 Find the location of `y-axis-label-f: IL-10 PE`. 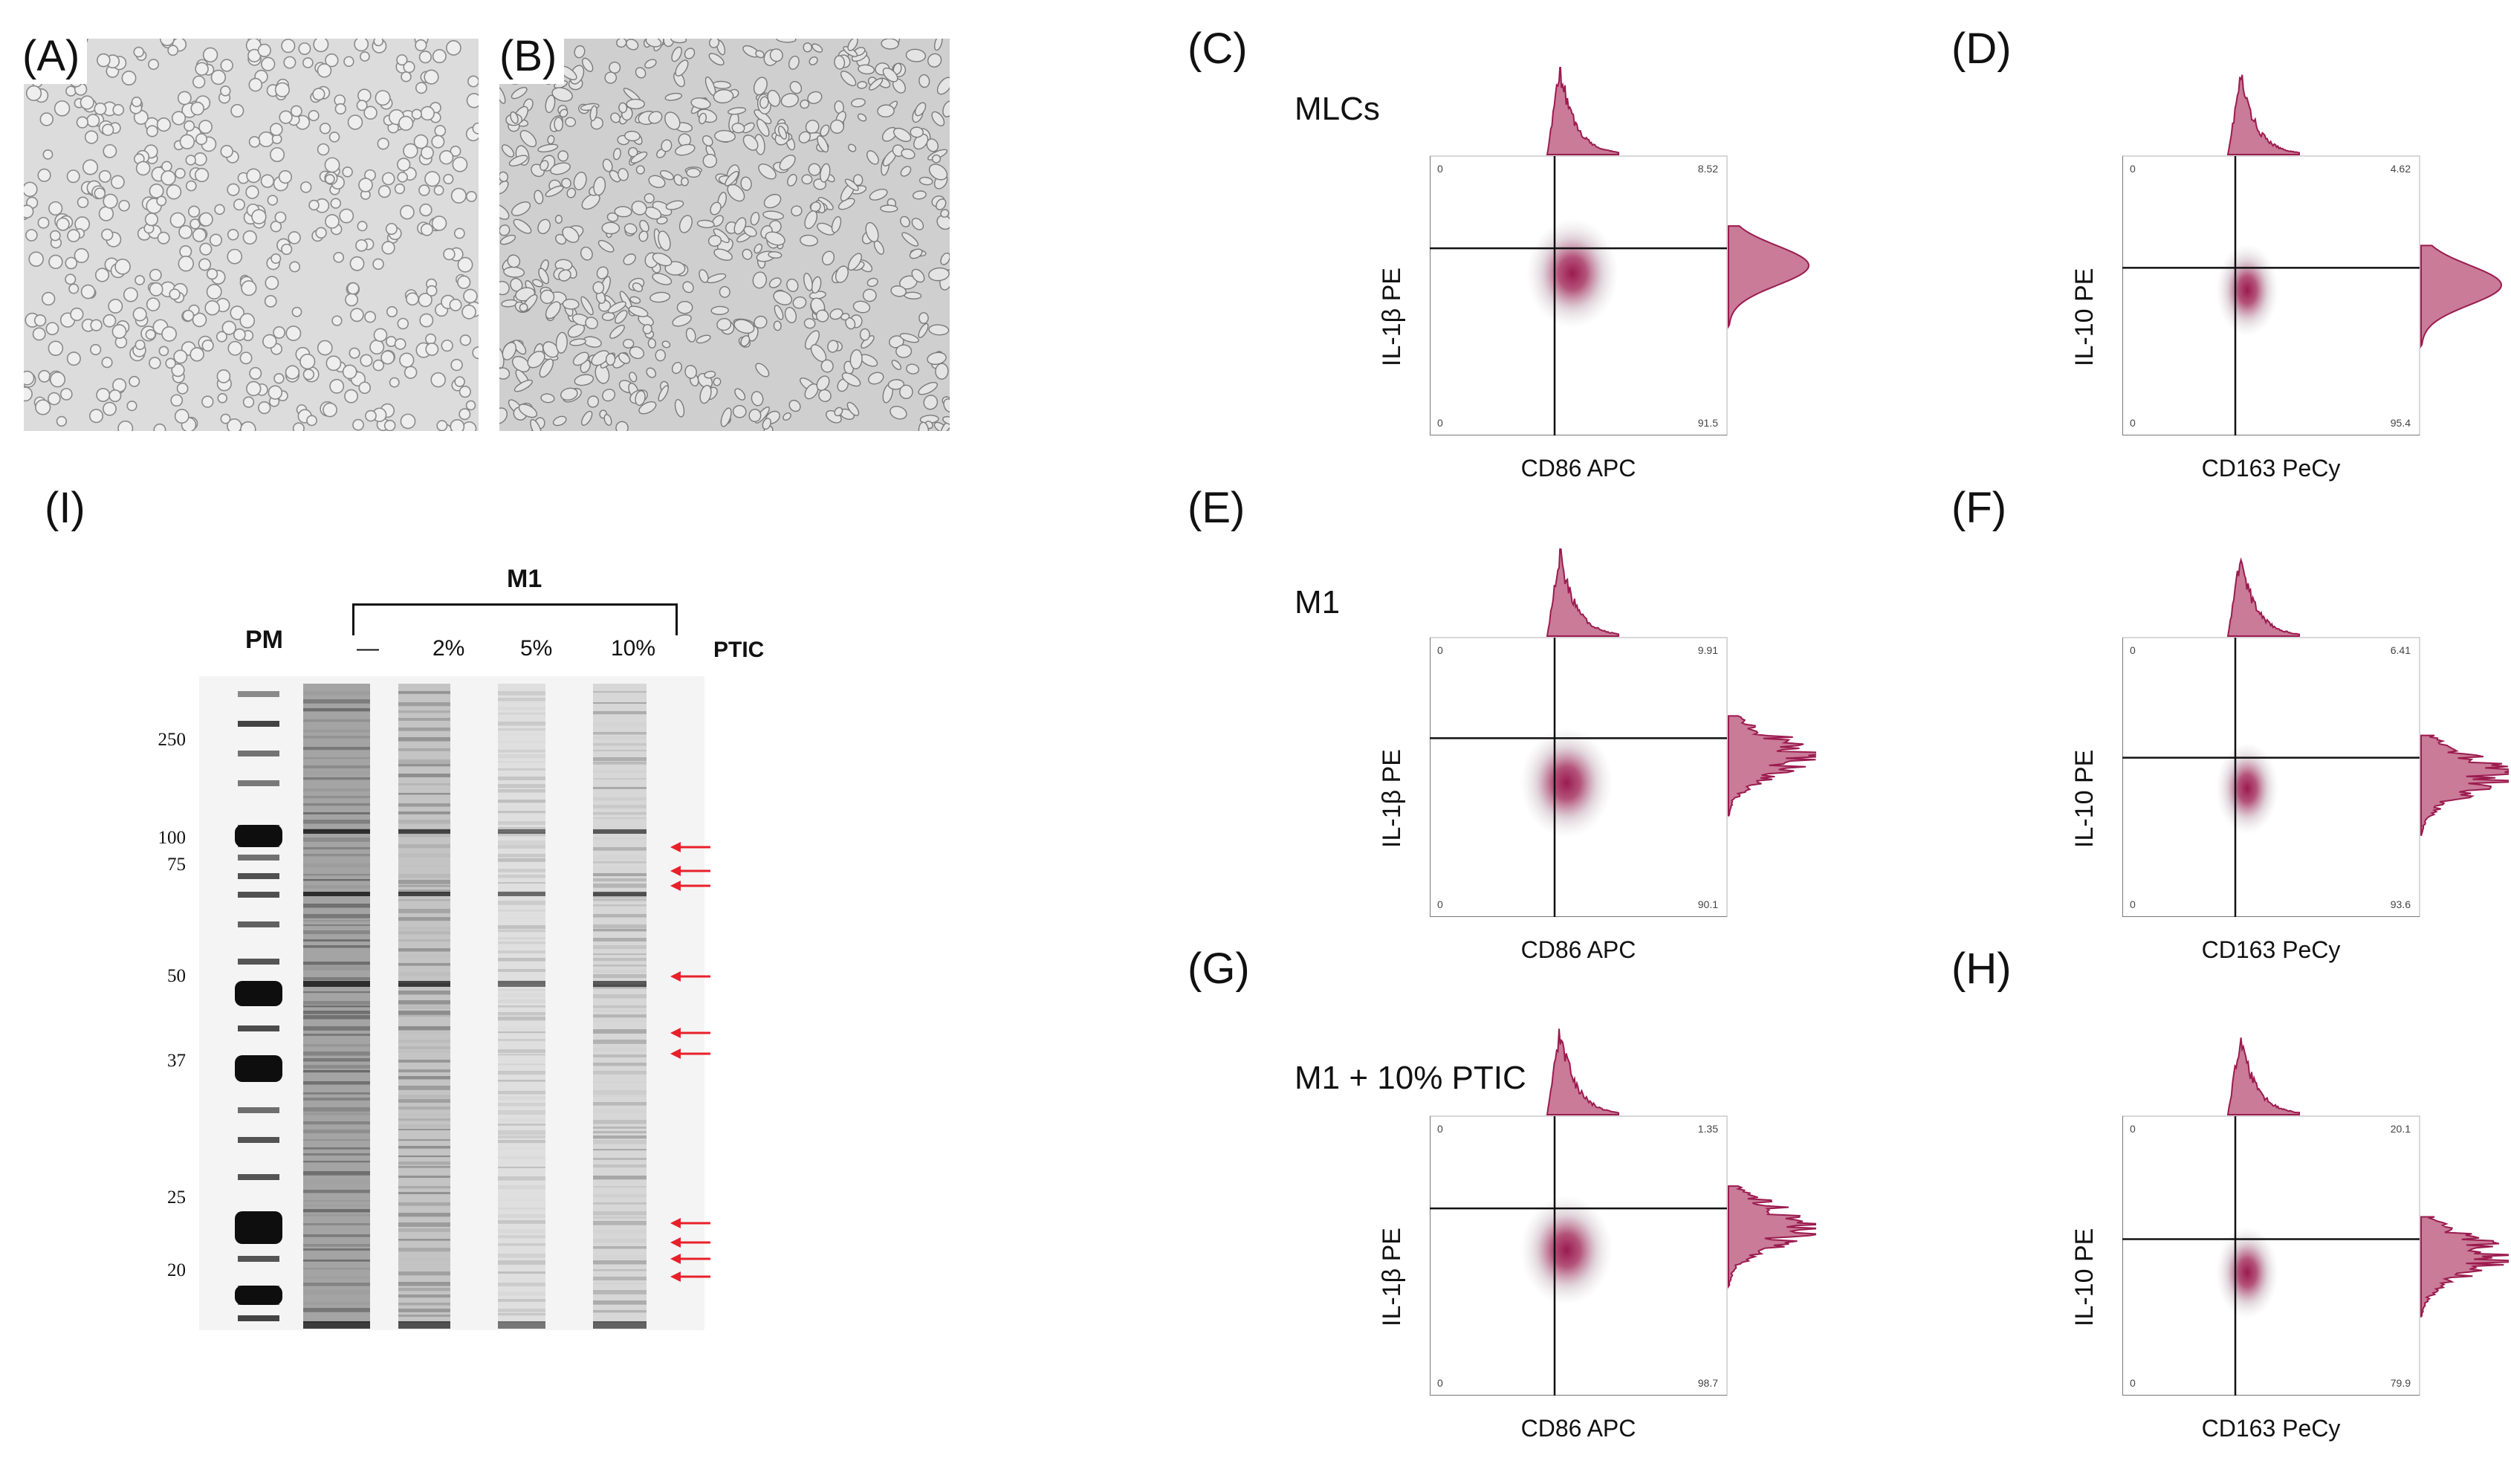

y-axis-label-f: IL-10 PE is located at coordinates (2084, 798).